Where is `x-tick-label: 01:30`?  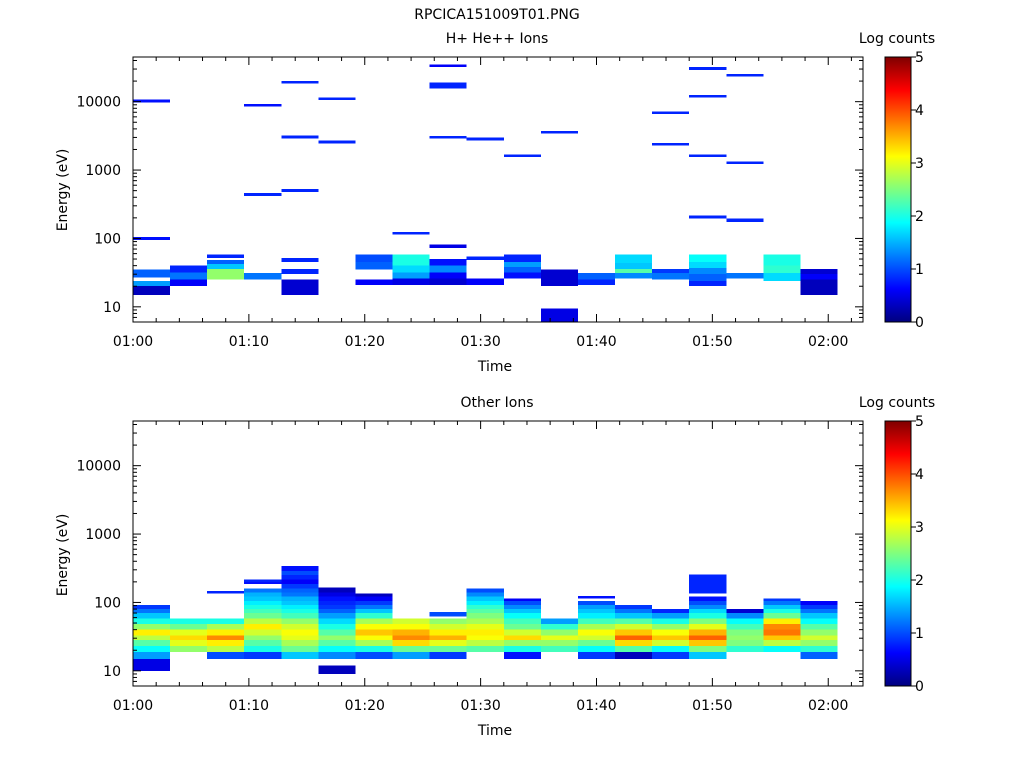 x-tick-label: 01:30 is located at coordinates (480, 342).